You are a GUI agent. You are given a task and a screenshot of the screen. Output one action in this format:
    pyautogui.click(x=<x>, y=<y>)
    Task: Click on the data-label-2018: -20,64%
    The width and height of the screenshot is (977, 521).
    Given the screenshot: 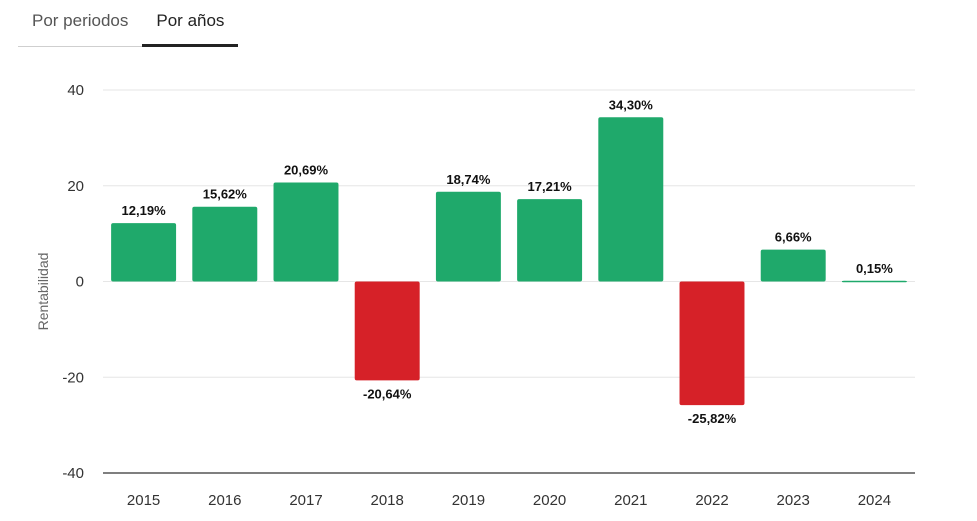 What is the action you would take?
    pyautogui.click(x=387, y=393)
    